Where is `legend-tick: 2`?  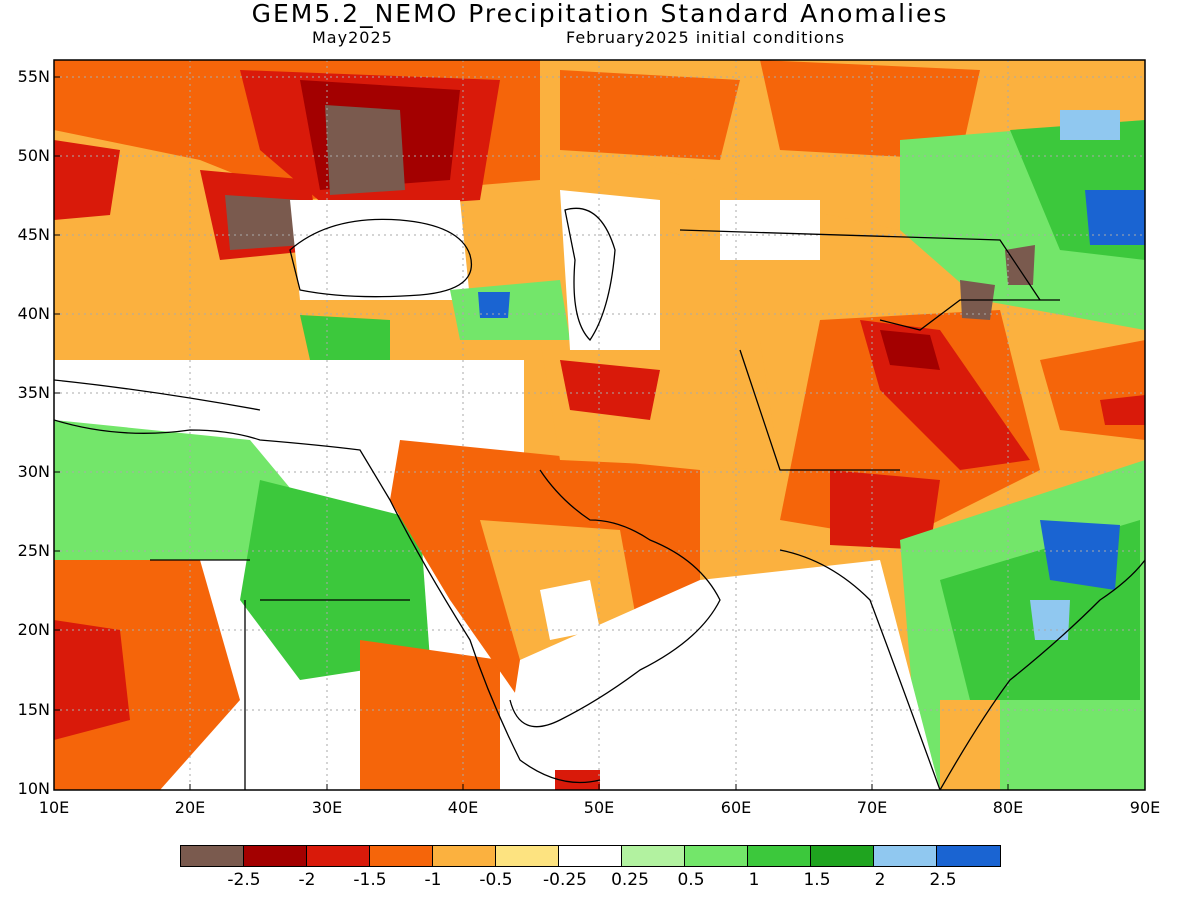
legend-tick: 2 is located at coordinates (880, 880).